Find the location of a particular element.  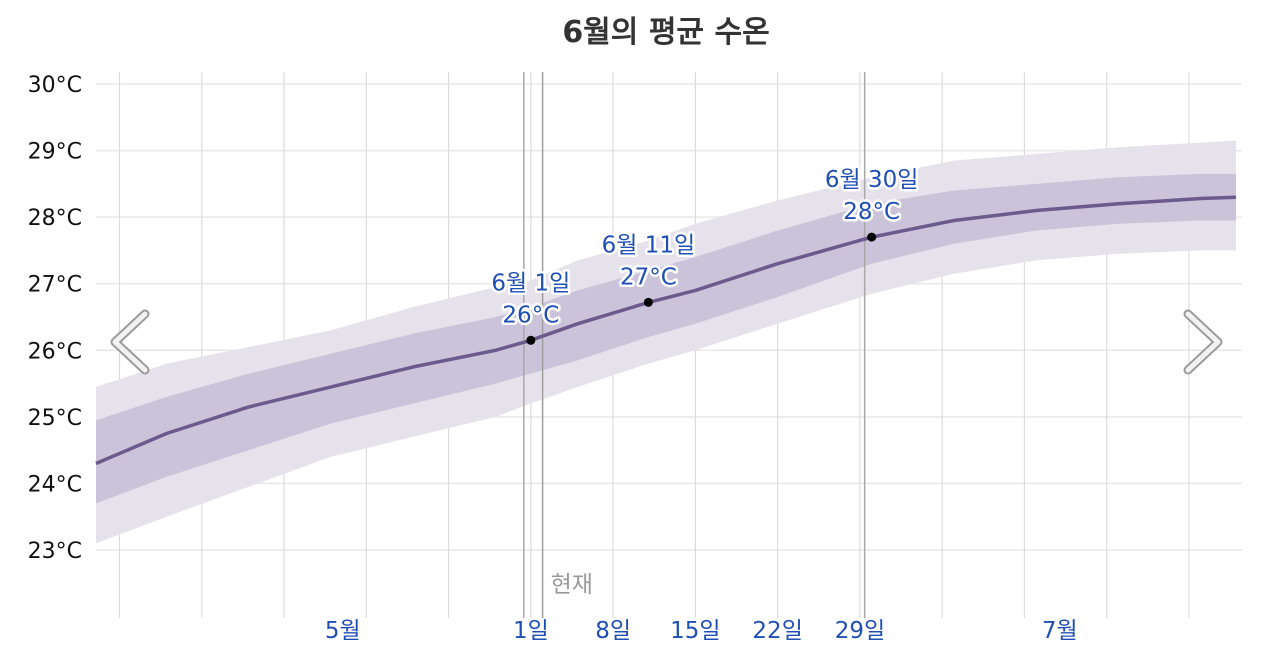

annotation-date-label: 6월 30일 is located at coordinates (872, 180).